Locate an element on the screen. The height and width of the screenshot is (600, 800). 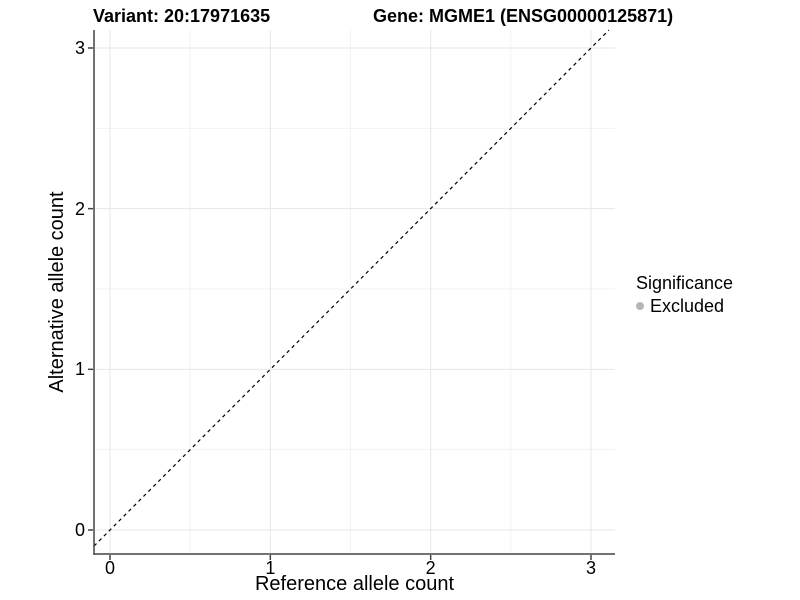
legend: Significance Excluded is located at coordinates (684, 294).